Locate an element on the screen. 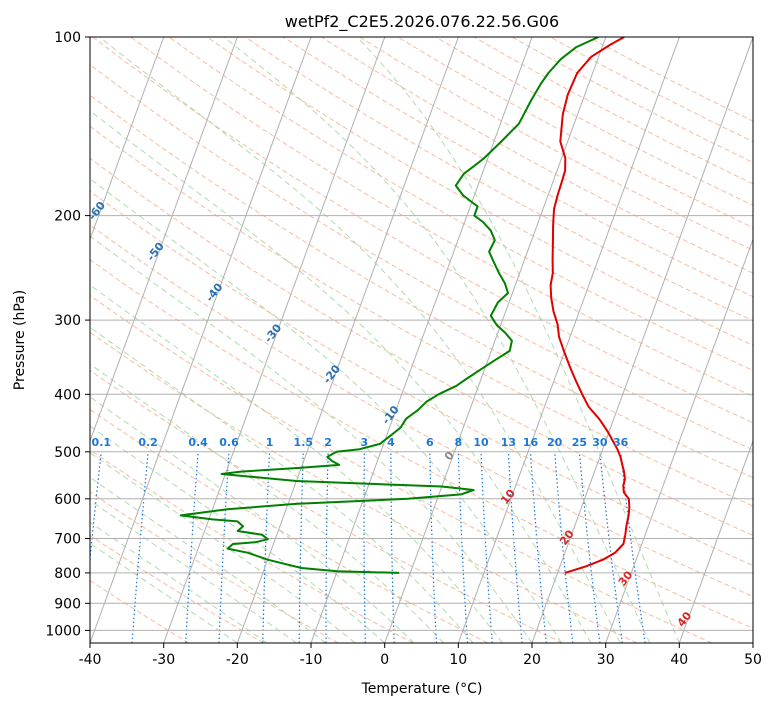 The width and height of the screenshot is (775, 708). mixing-ratio-label: 30 is located at coordinates (600, 442).